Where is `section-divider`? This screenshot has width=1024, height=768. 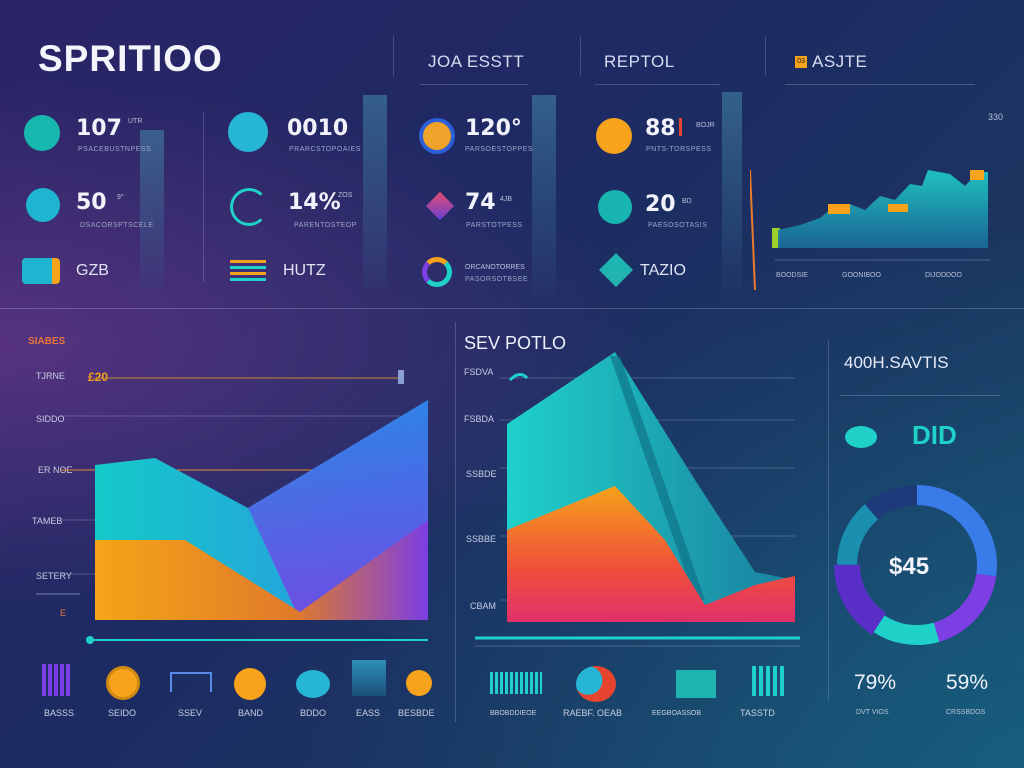 section-divider is located at coordinates (512, 308).